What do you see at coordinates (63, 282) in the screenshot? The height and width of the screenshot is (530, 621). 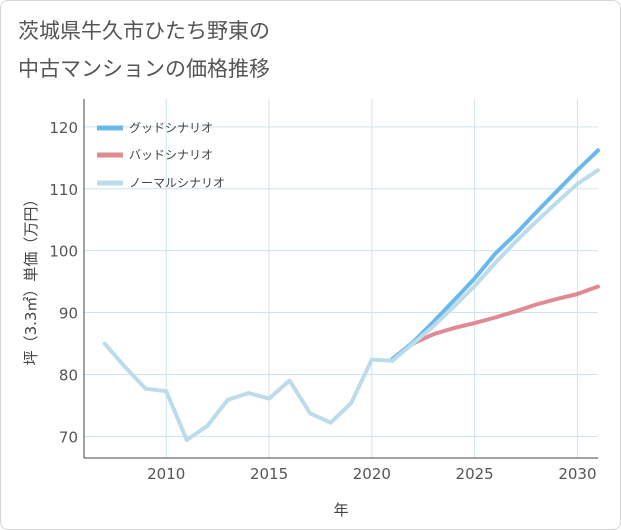 I see `y-tick-labels: 70 80 90 100 110 120` at bounding box center [63, 282].